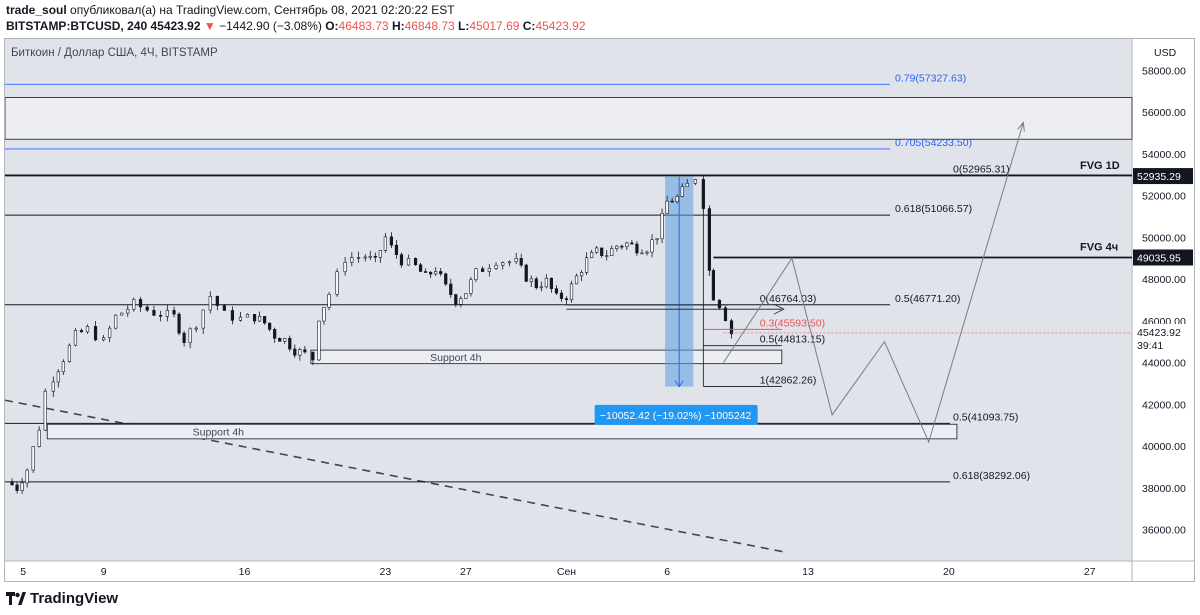  I want to click on x-tick-label: 9, so click(104, 572).